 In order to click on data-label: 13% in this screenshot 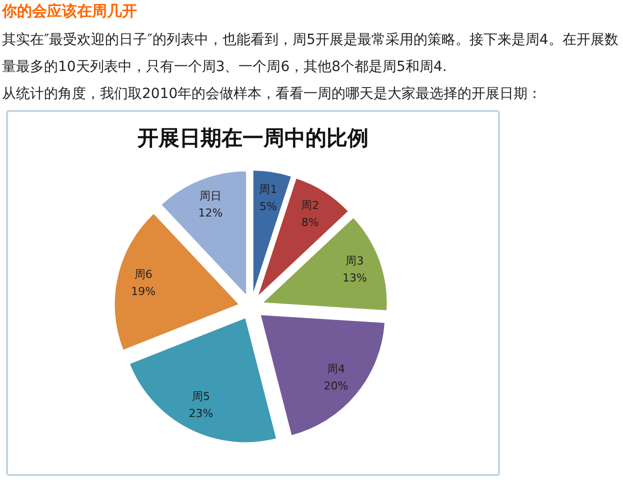, I will do `click(354, 278)`.